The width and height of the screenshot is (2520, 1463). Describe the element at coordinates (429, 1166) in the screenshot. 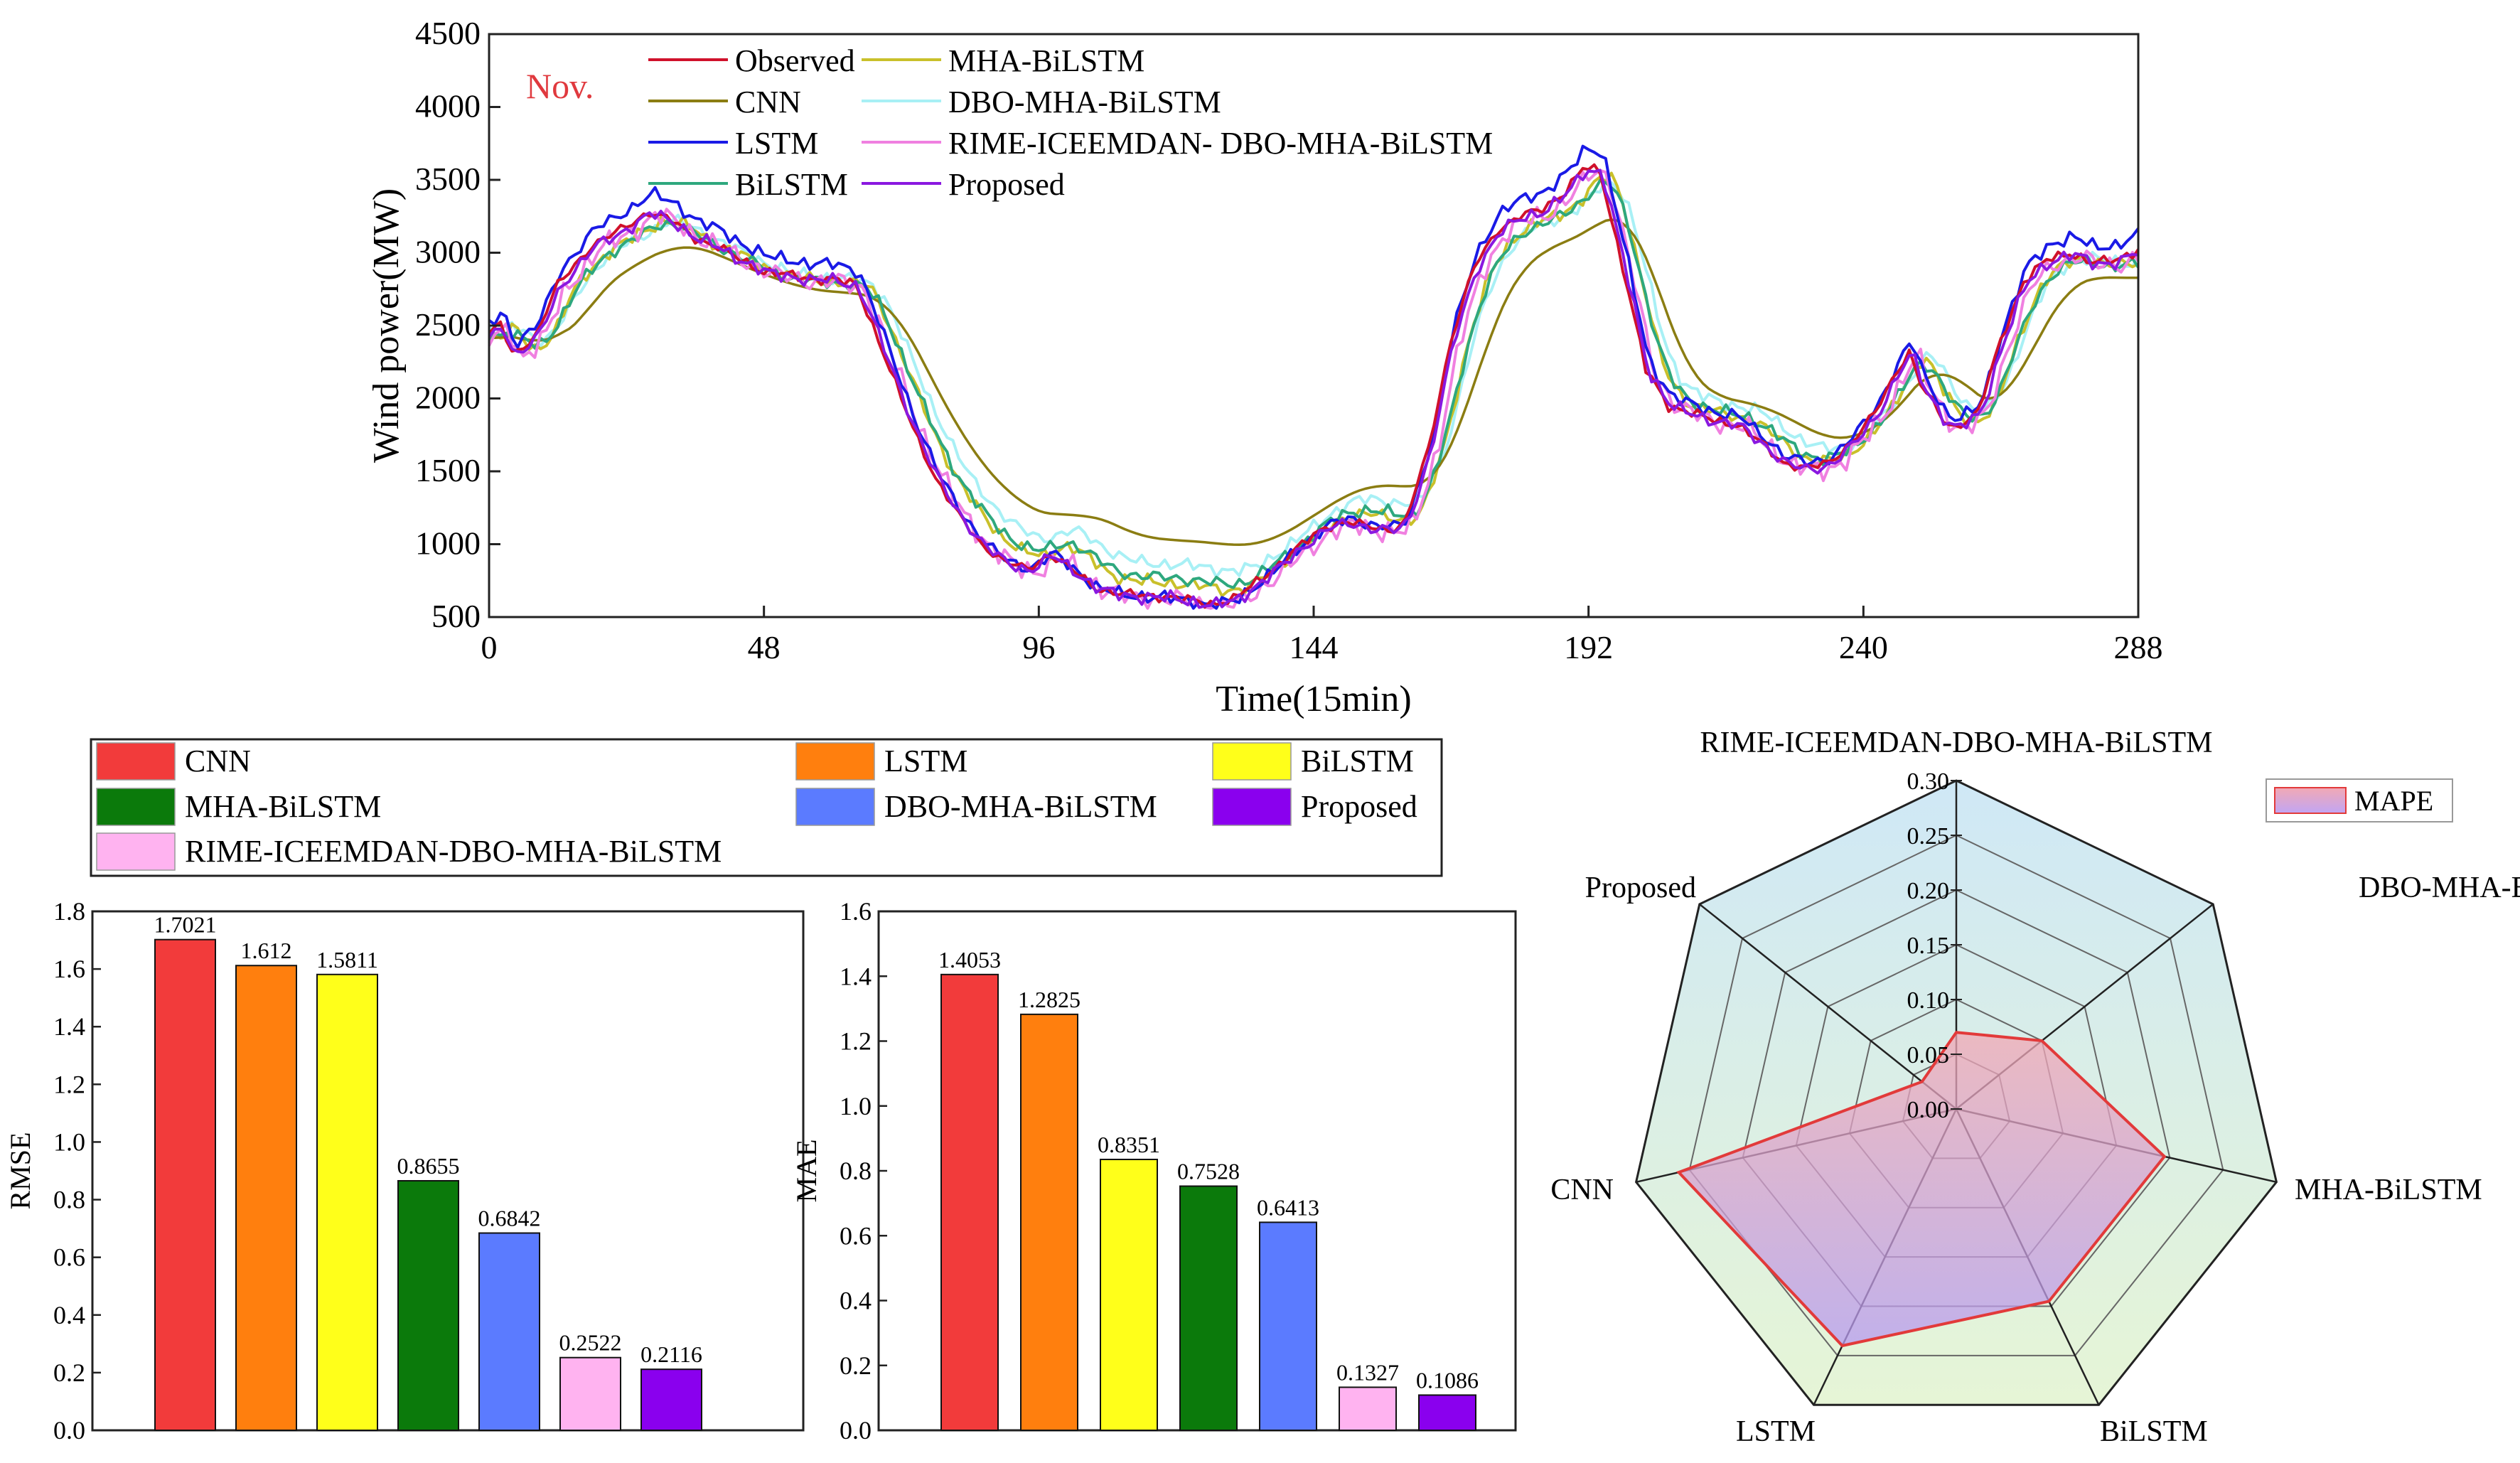

I see `bar-value-label: 0.8655` at that location.